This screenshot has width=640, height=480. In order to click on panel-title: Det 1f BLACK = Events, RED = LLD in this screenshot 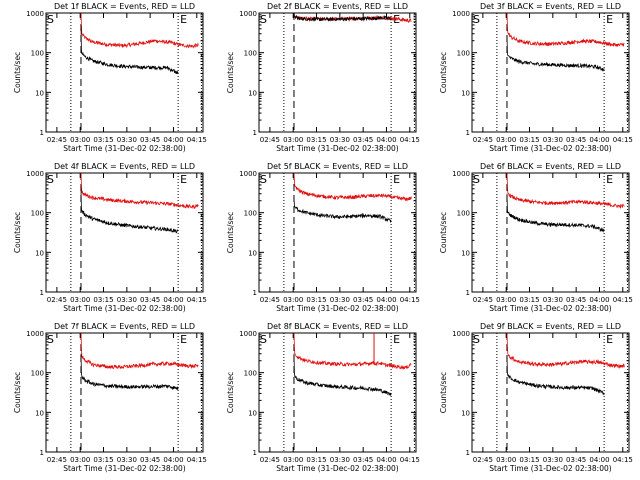, I will do `click(124, 6)`.